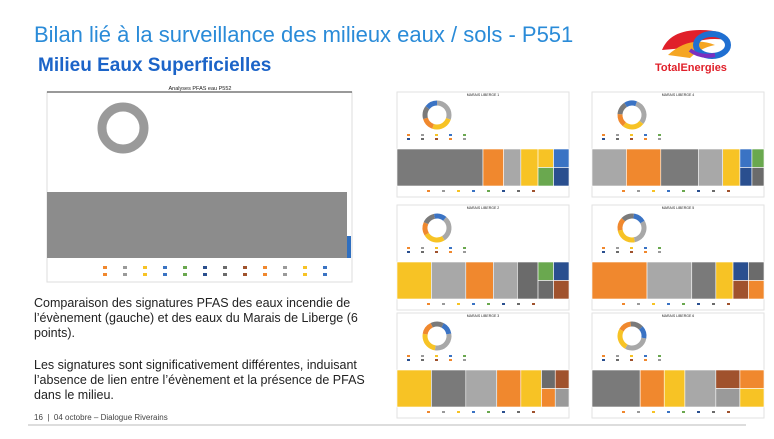 The width and height of the screenshot is (774, 439). I want to click on left-chart-title: Analyses PFAS eau P552, so click(200, 89).